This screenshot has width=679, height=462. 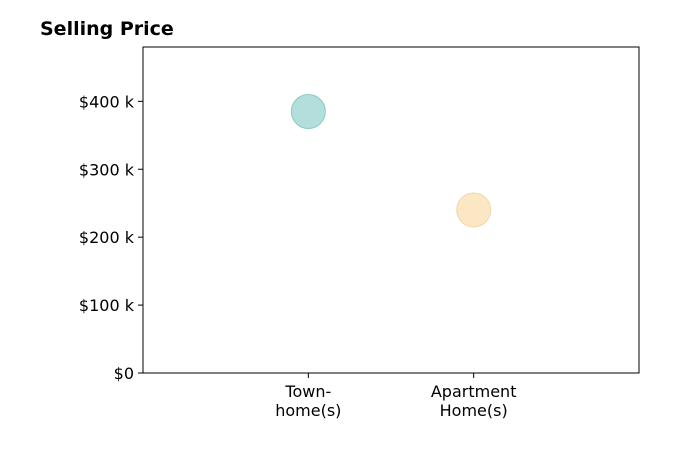 I want to click on y-tick-label: $400 k, so click(x=107, y=101).